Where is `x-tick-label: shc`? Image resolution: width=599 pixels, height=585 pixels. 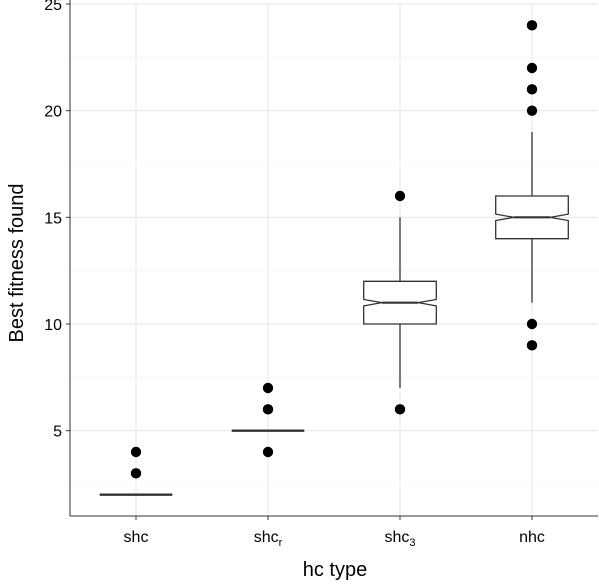 x-tick-label: shc is located at coordinates (136, 537).